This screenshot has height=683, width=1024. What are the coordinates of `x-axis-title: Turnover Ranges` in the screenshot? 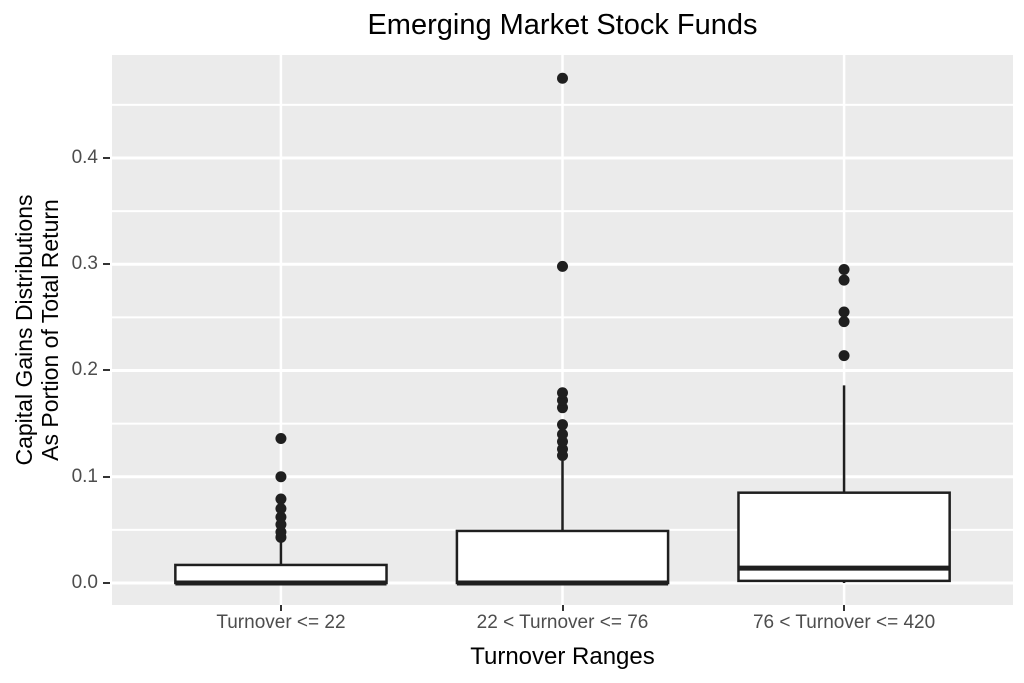 It's located at (562, 656).